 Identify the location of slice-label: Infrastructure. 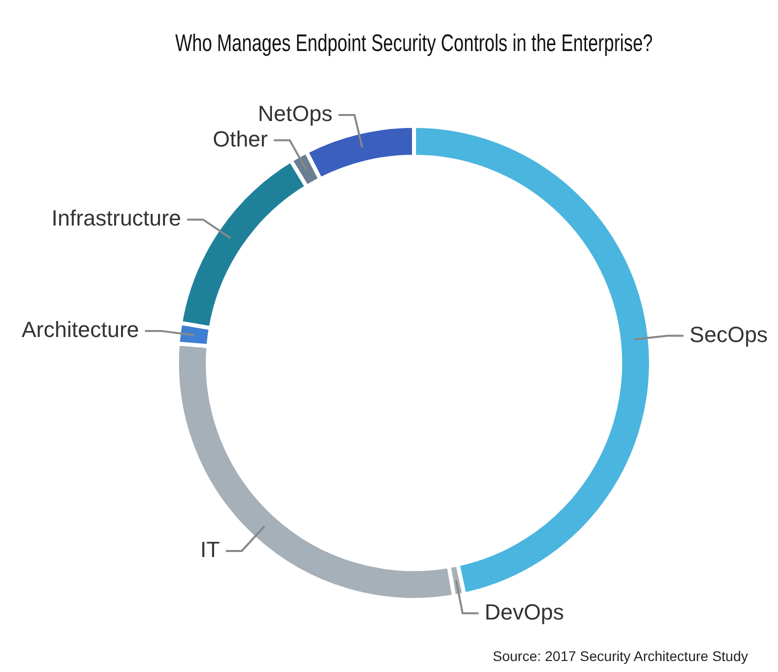
(116, 218).